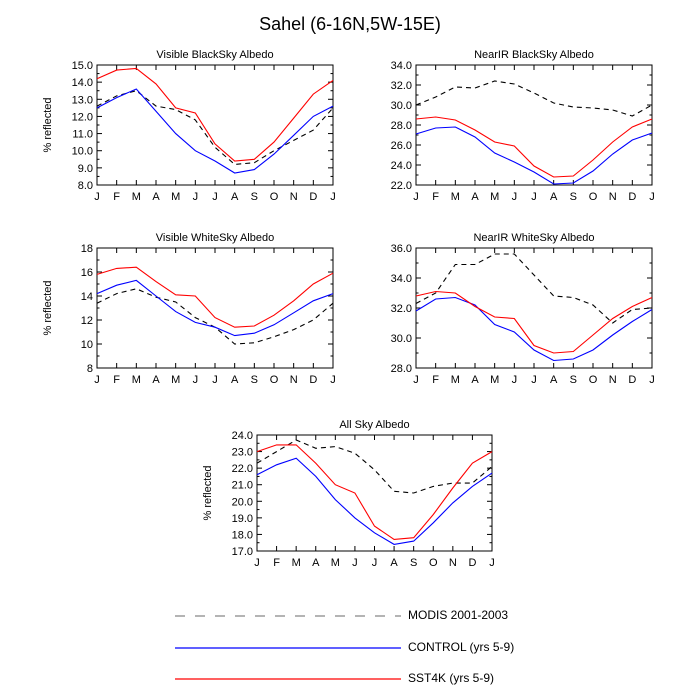  What do you see at coordinates (87, 249) in the screenshot?
I see `y-tick-label: 18` at bounding box center [87, 249].